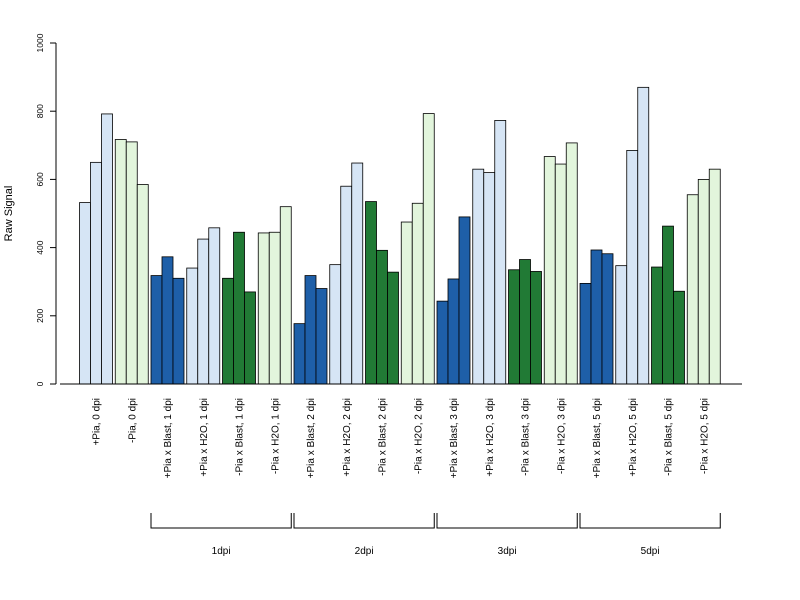 The height and width of the screenshot is (600, 800). Describe the element at coordinates (40, 111) in the screenshot. I see `y-tick-label: 800` at that location.